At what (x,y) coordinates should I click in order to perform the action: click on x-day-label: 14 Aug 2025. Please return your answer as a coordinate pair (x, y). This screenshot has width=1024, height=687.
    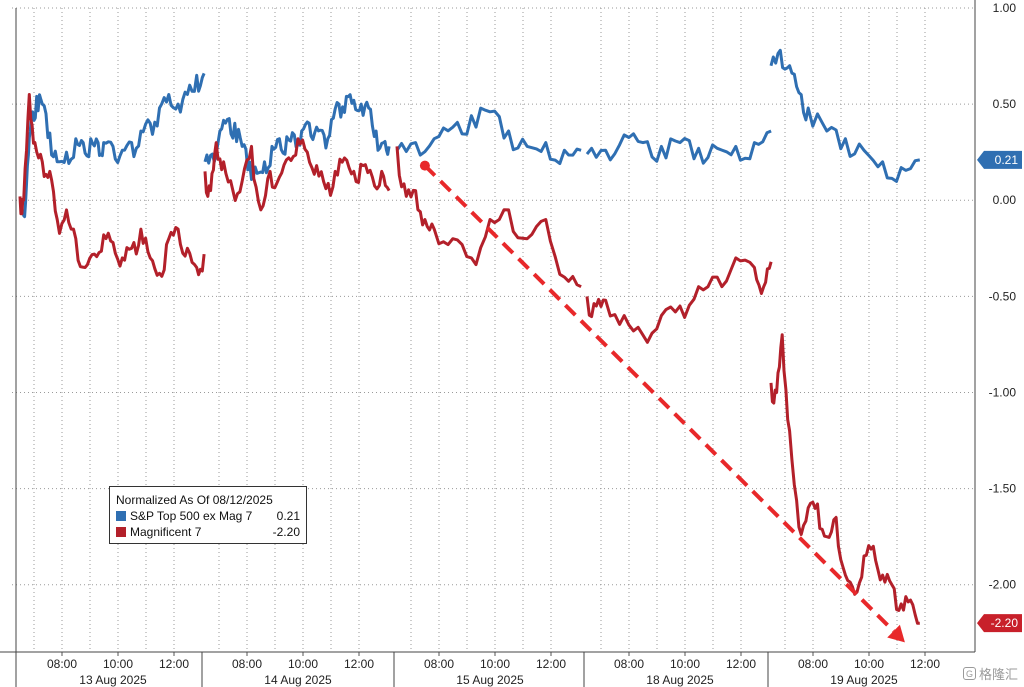
    Looking at the image, I should click on (298, 680).